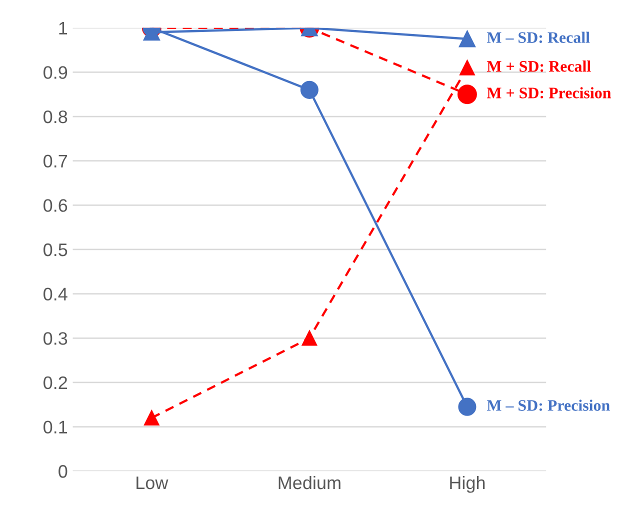  I want to click on y-tick-label: 0.8, so click(56, 117).